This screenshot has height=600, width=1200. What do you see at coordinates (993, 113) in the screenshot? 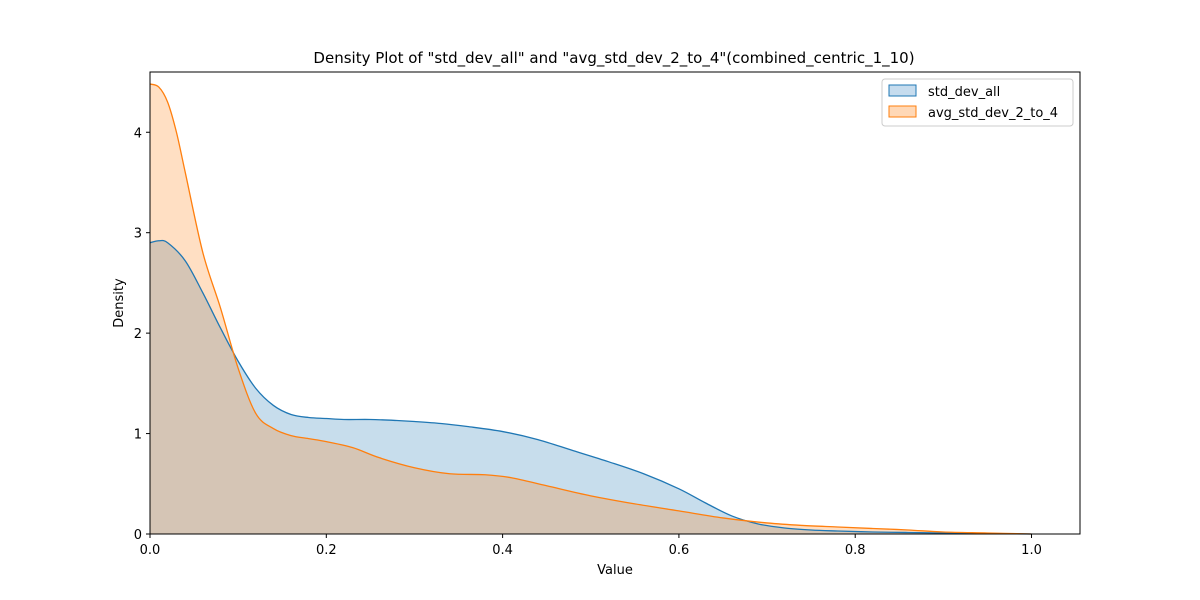
I see `legend-label-avg-std-dev-2-to-4: avg_std_dev_2_to_4` at bounding box center [993, 113].